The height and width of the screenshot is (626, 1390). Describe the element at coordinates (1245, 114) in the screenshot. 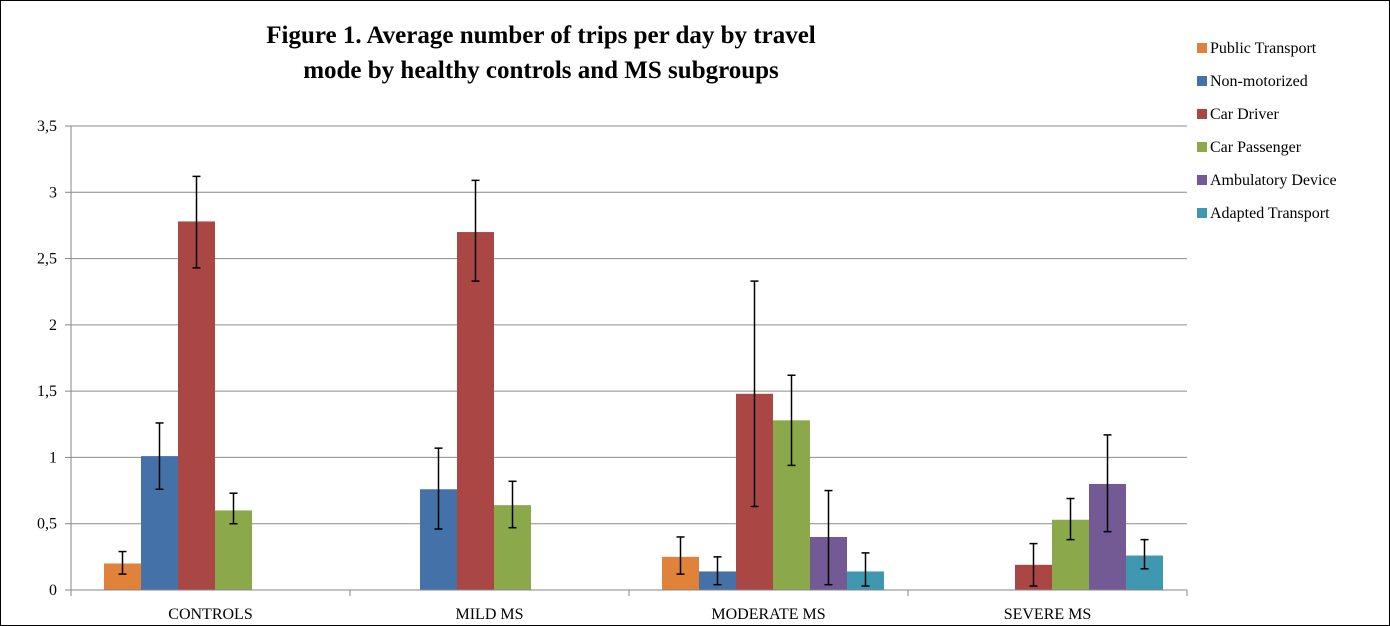

I see `legend-label: Car Driver` at that location.